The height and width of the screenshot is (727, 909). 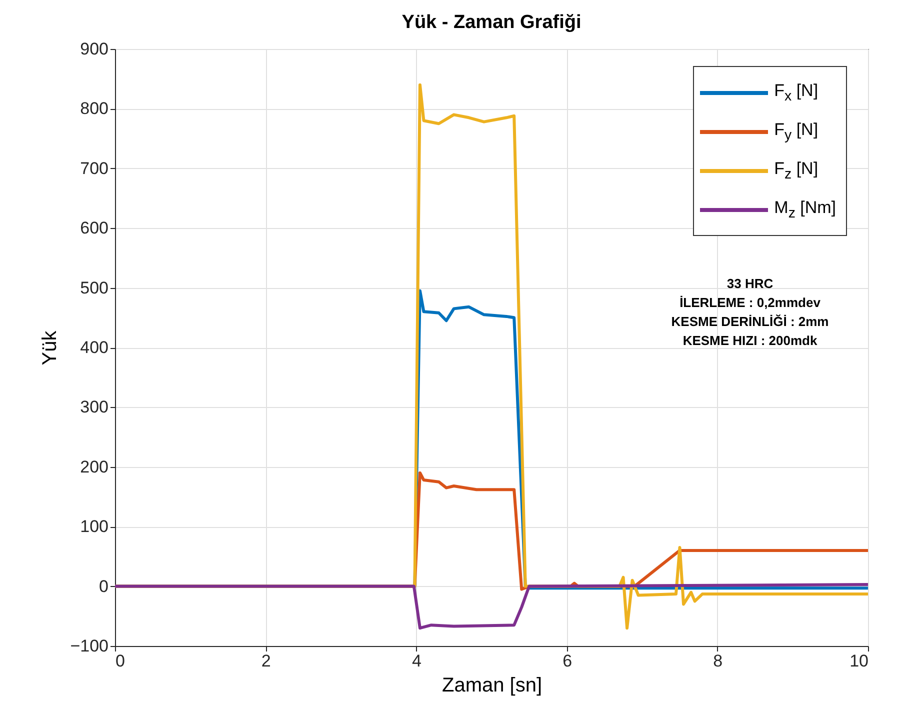 I want to click on y-tick-label: 0, so click(x=103, y=586).